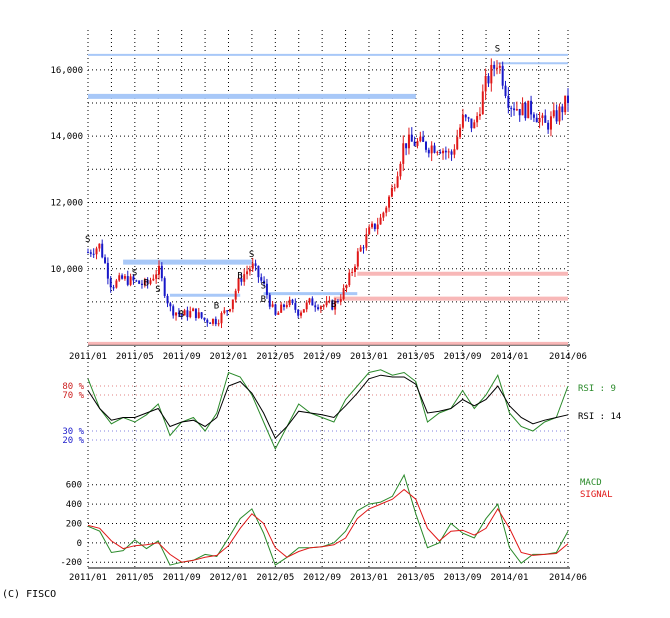 Image resolution: width=670 pixels, height=618 pixels. Describe the element at coordinates (596, 495) in the screenshot. I see `signal-legend: SIGNAL` at that location.